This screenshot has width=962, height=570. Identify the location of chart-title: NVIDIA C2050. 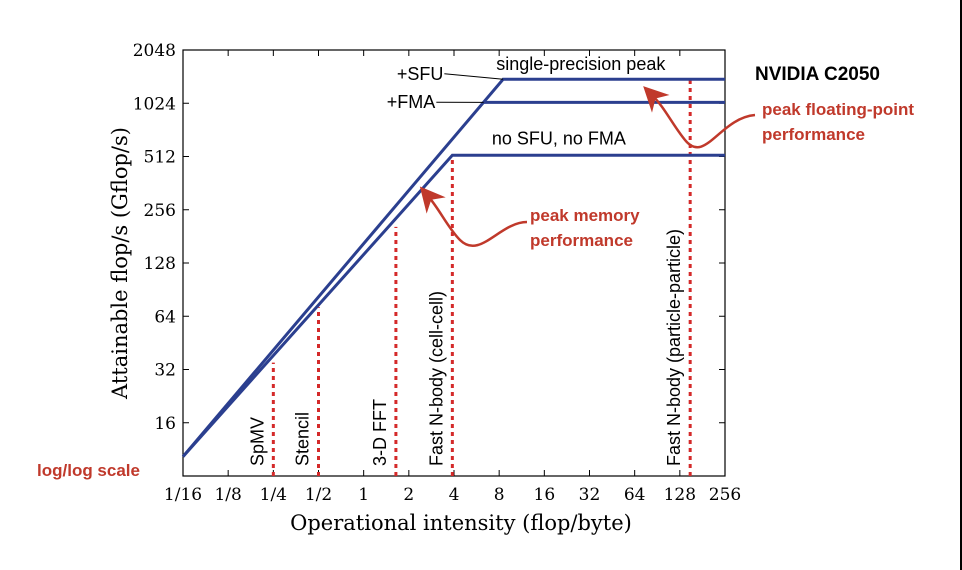
(817, 74).